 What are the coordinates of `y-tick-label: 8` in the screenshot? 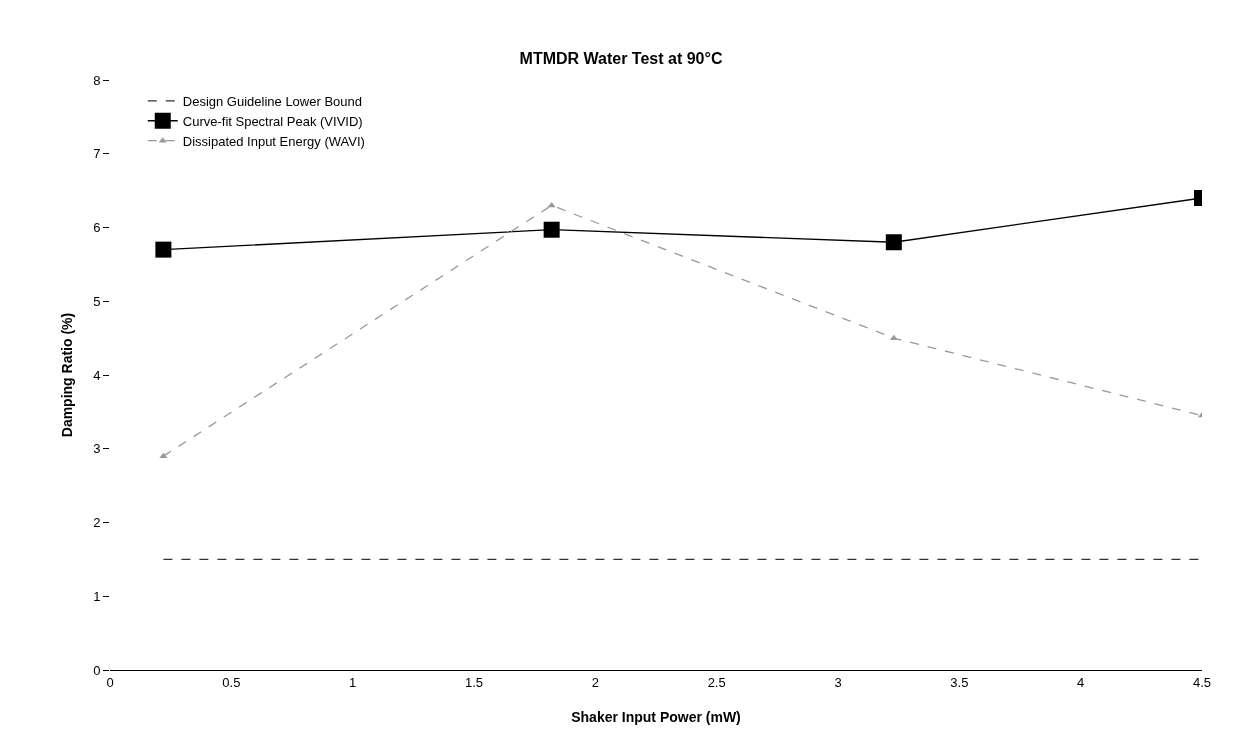 It's located at (97, 80).